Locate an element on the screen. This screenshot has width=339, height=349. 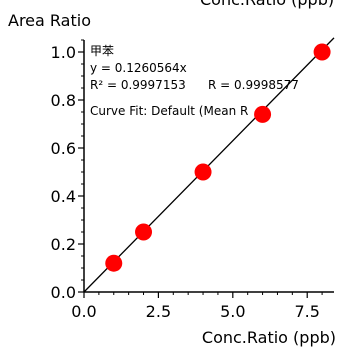
top-clipped-label: Conc.Ratio (ppb) is located at coordinates (267, 4).